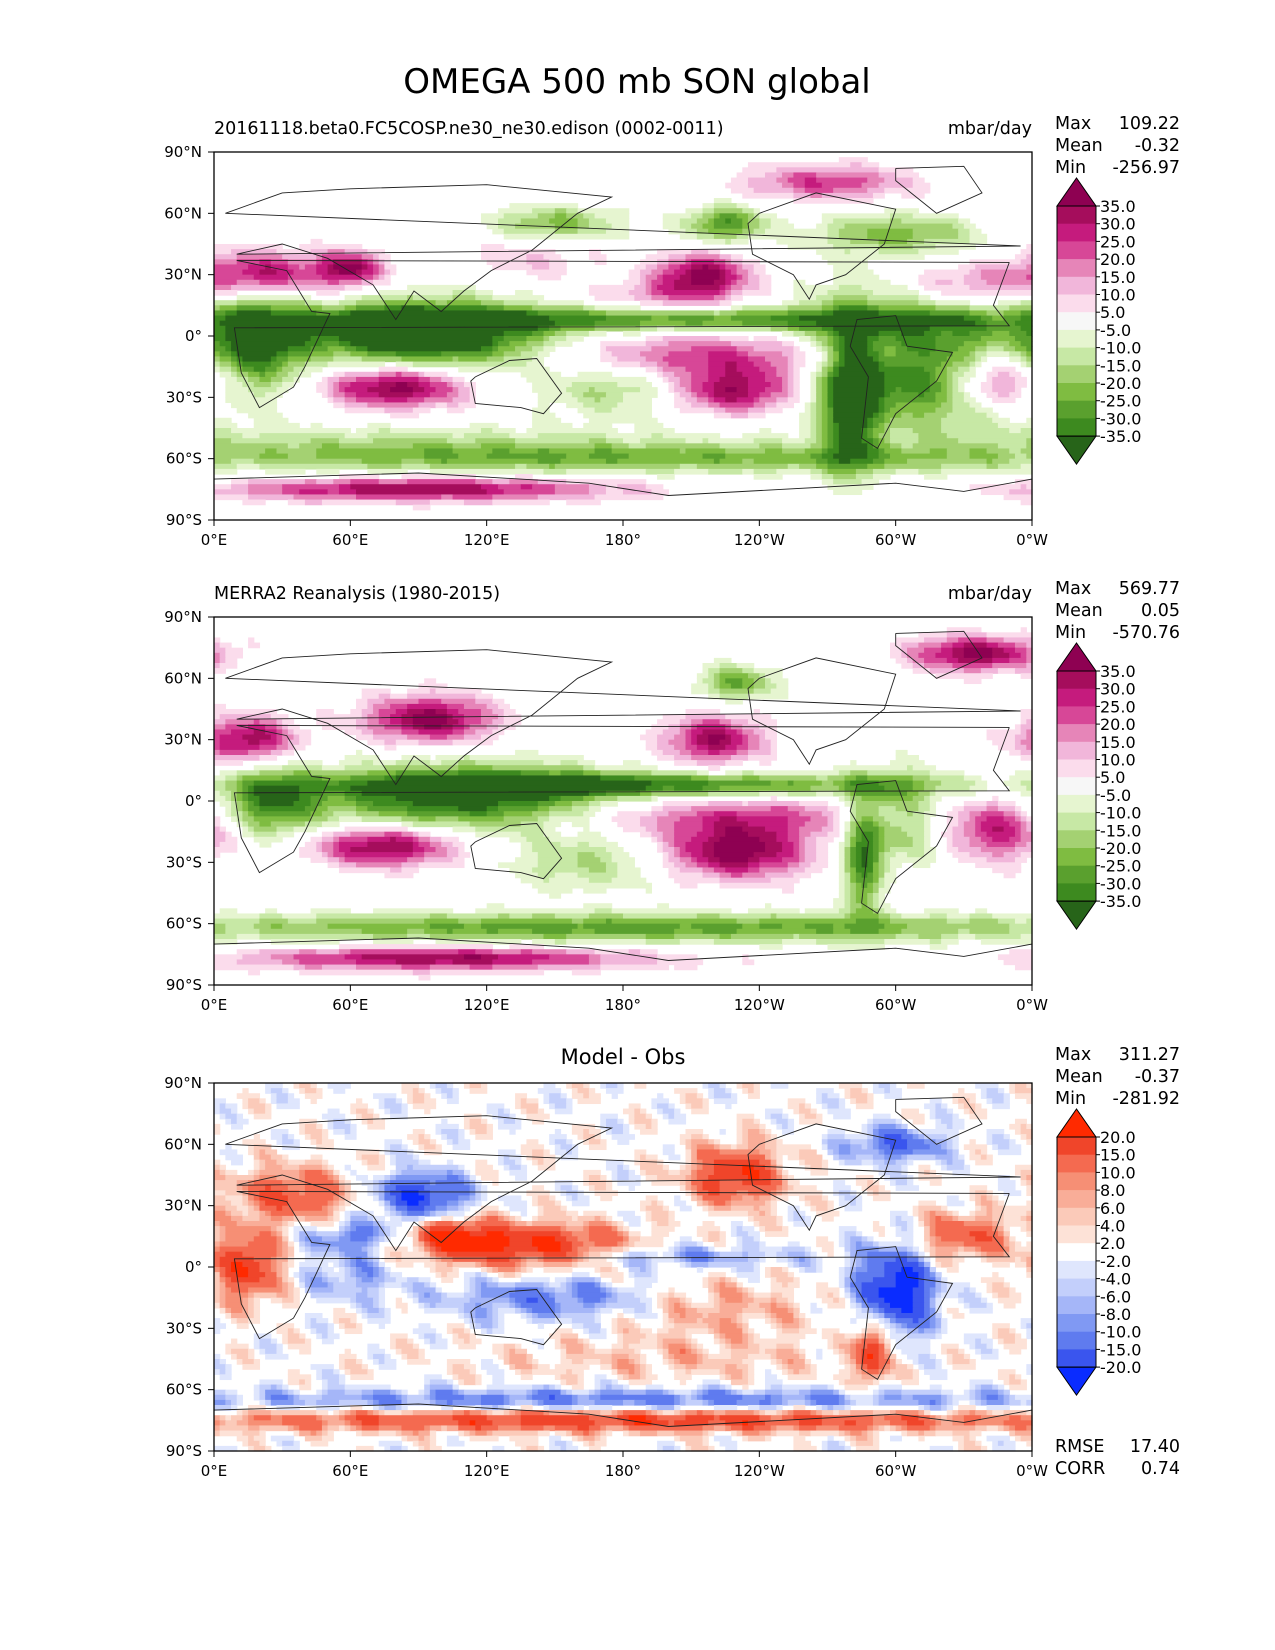 This screenshot has width=1275, height=1650. Describe the element at coordinates (183, 213) in the screenshot. I see `y-tick-label: 60°N` at that location.